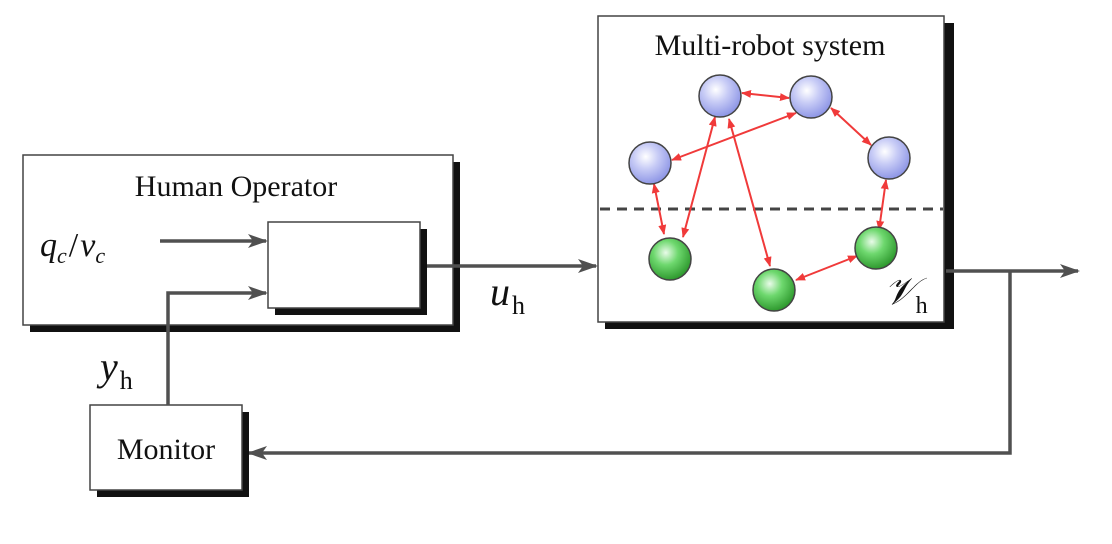 This screenshot has width=1112, height=544. Describe the element at coordinates (749, 192) in the screenshot. I see `link-r1-r6` at that location.